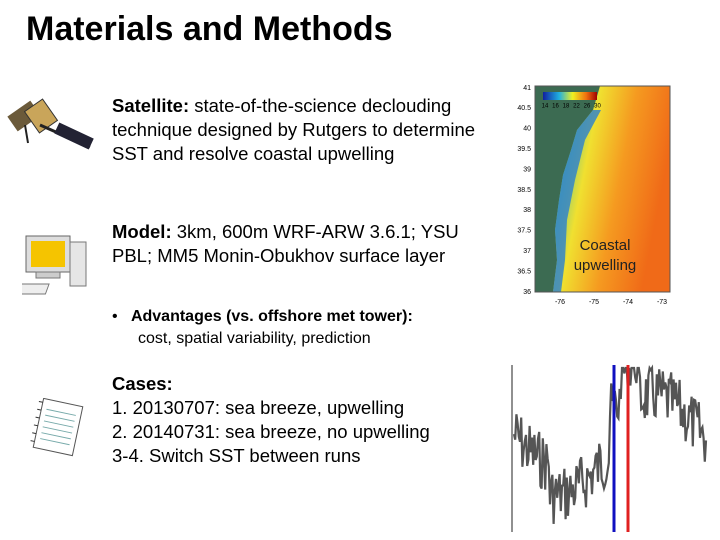 The width and height of the screenshot is (720, 540). Describe the element at coordinates (524, 231) in the screenshot. I see `lat-label: 37.5` at that location.